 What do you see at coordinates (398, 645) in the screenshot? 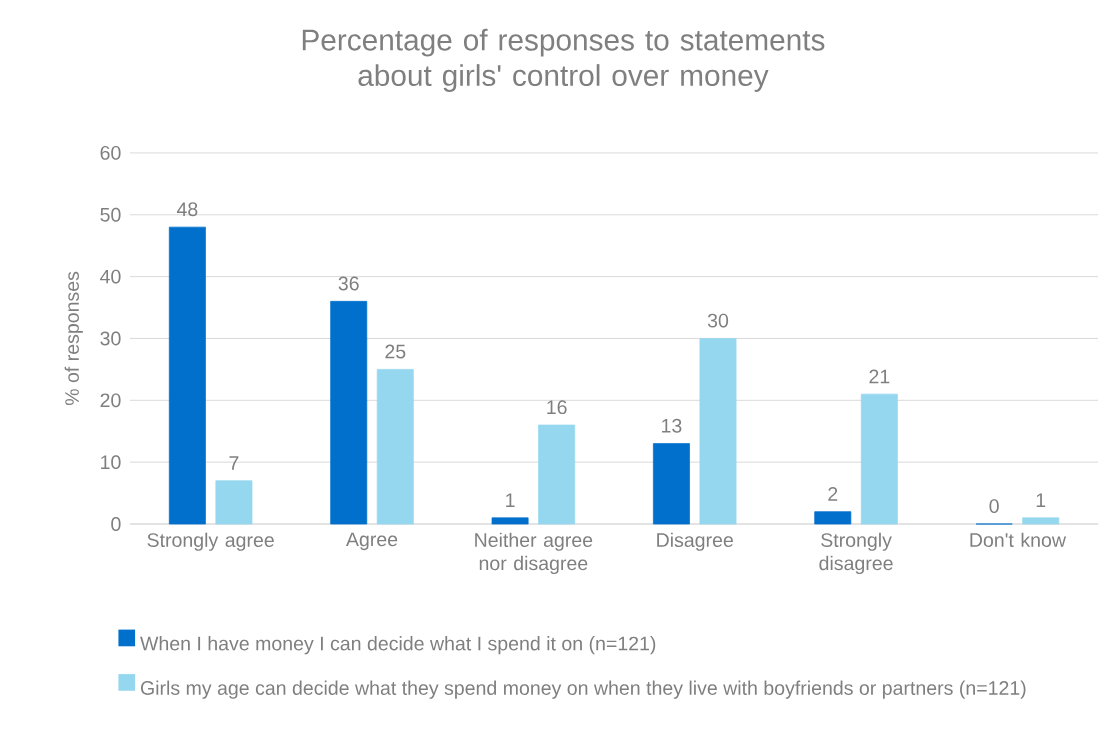
I see `legend-label: When I have money I can decide what I spend it on (n=121)` at bounding box center [398, 645].